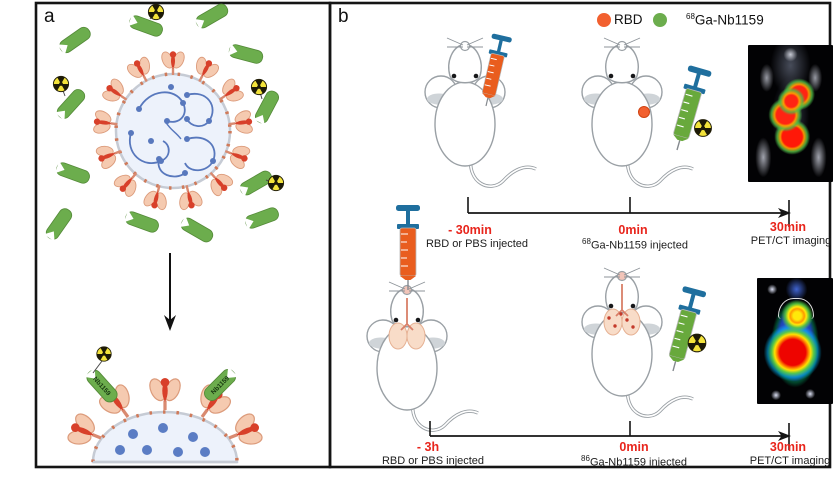 Image resolution: width=838 pixels, height=481 pixels. What do you see at coordinates (688, 109) in the screenshot?
I see `syringe-tracer-mouse2` at bounding box center [688, 109].